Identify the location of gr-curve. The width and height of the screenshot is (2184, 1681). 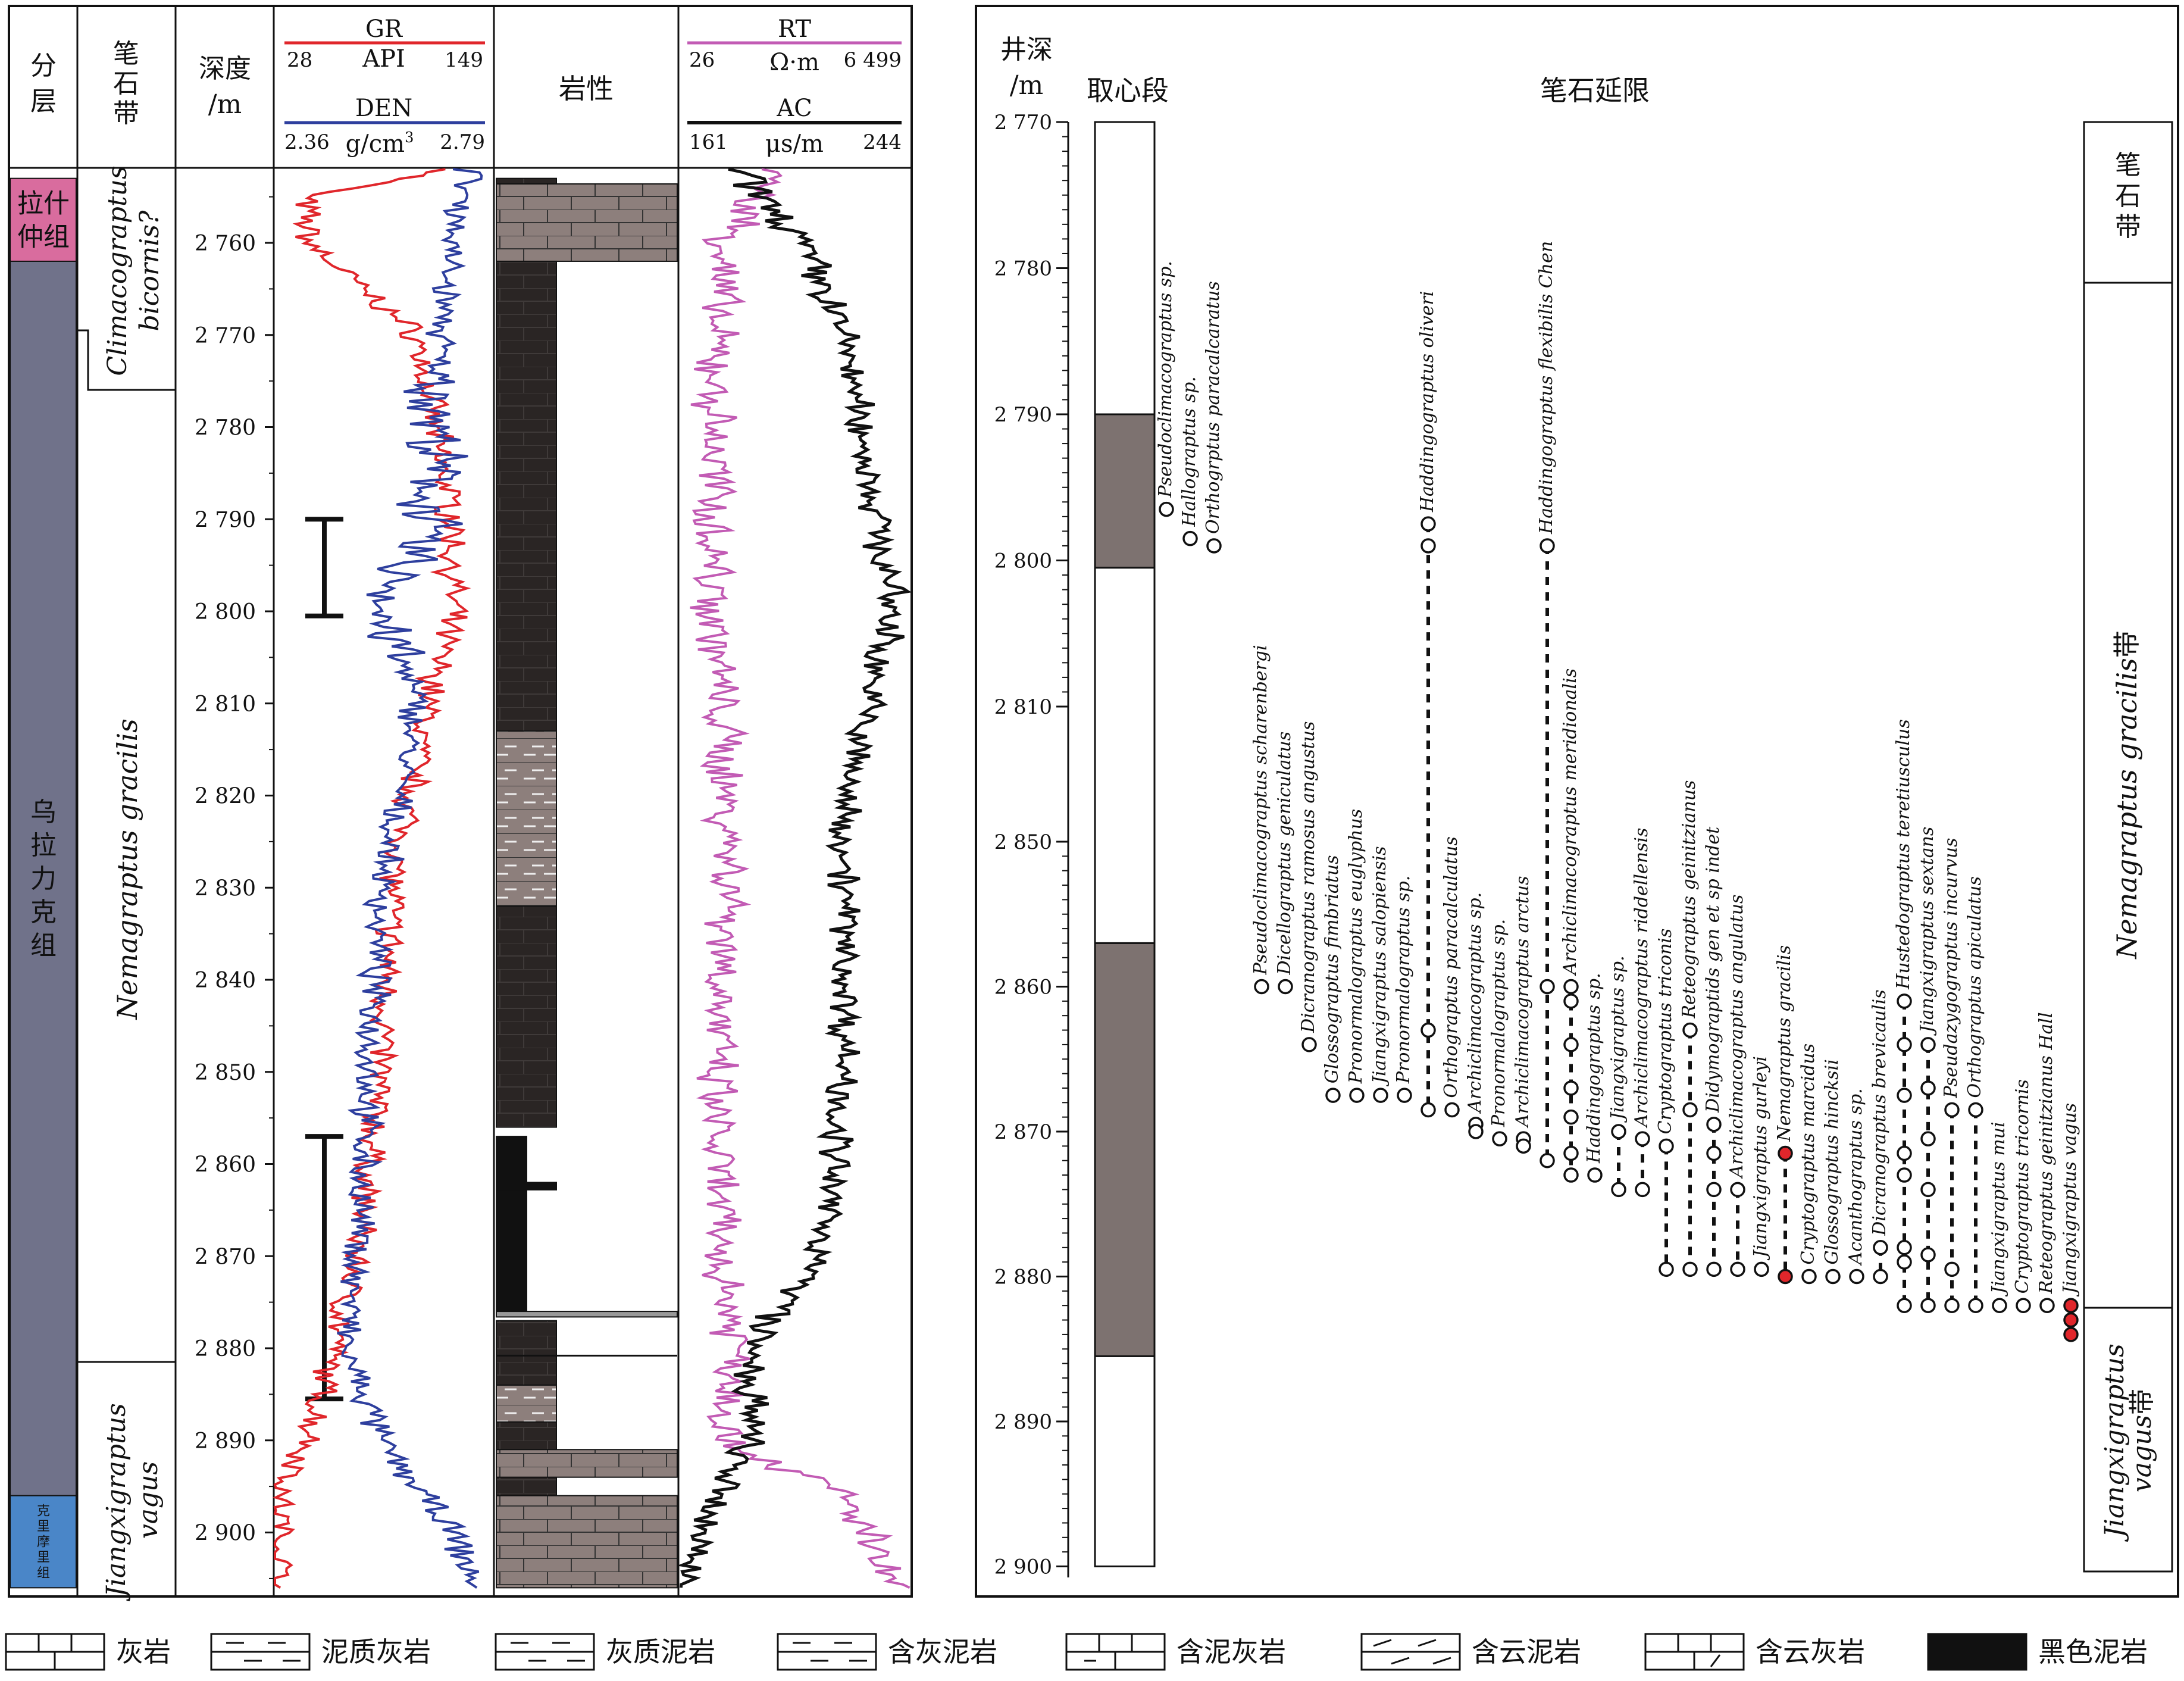
(372, 878).